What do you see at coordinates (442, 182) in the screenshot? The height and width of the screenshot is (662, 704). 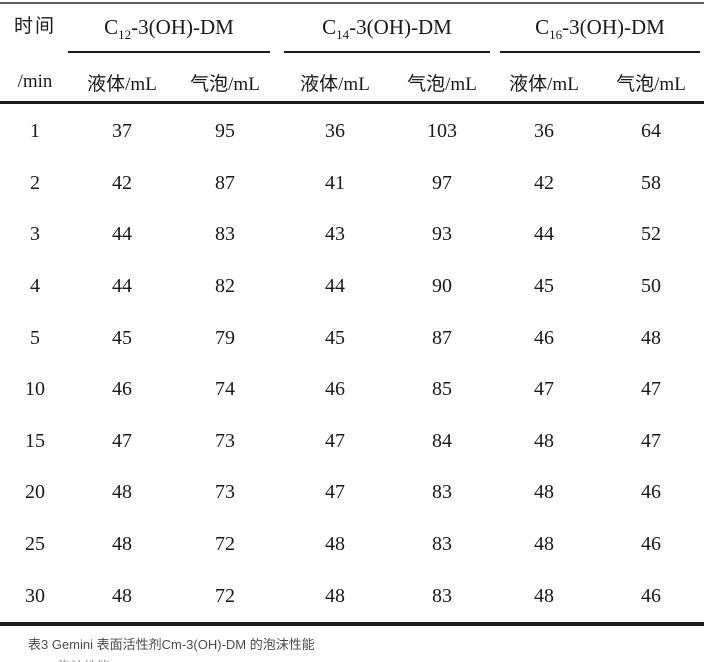 I see `value-cell: 97` at bounding box center [442, 182].